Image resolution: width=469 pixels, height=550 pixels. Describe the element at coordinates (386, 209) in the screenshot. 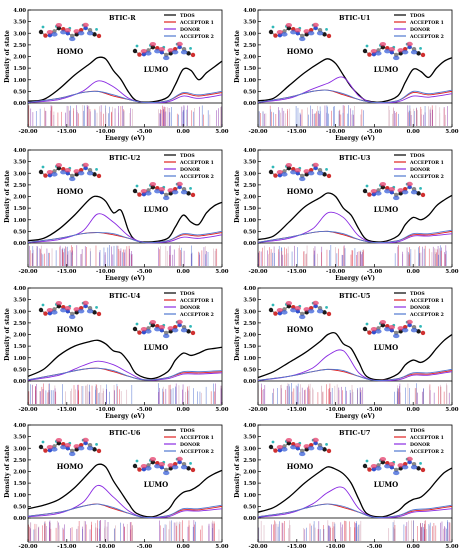

I see `lumo-label: LUMO` at that location.